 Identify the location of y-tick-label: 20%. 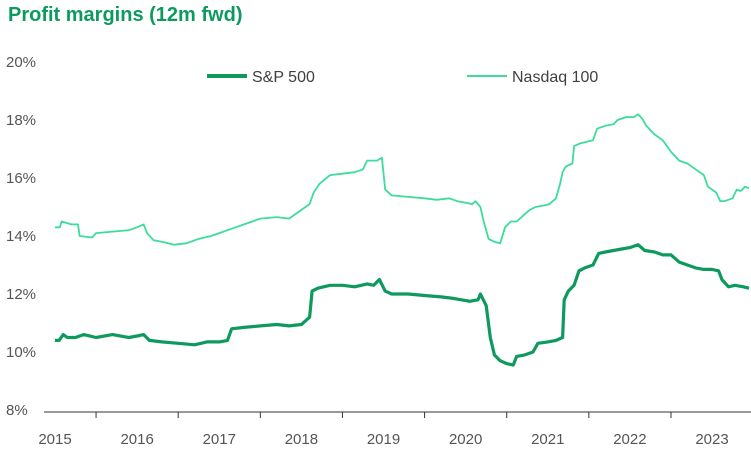
(21, 62).